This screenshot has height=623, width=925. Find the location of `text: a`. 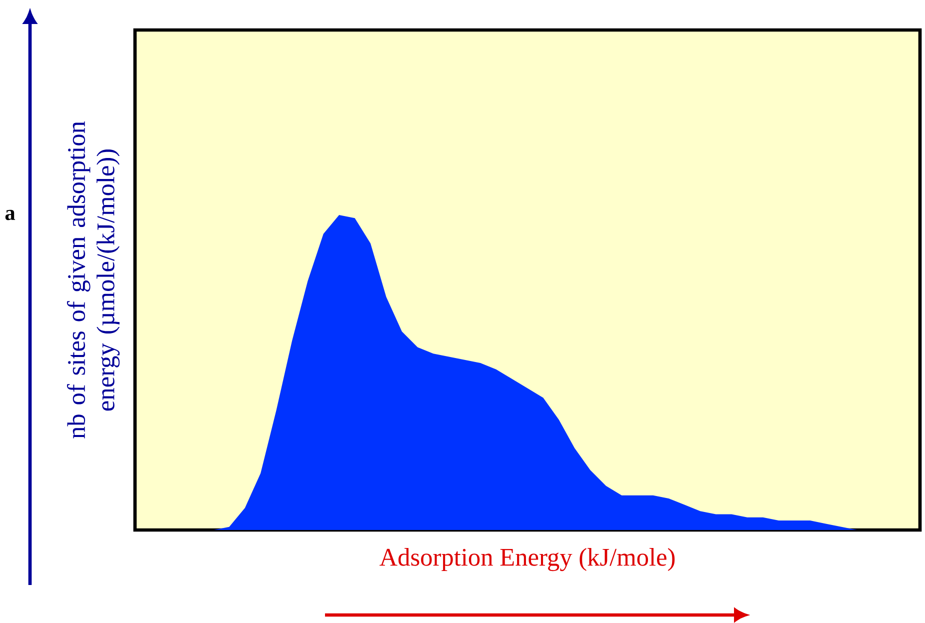

text: a is located at coordinates (10, 215).